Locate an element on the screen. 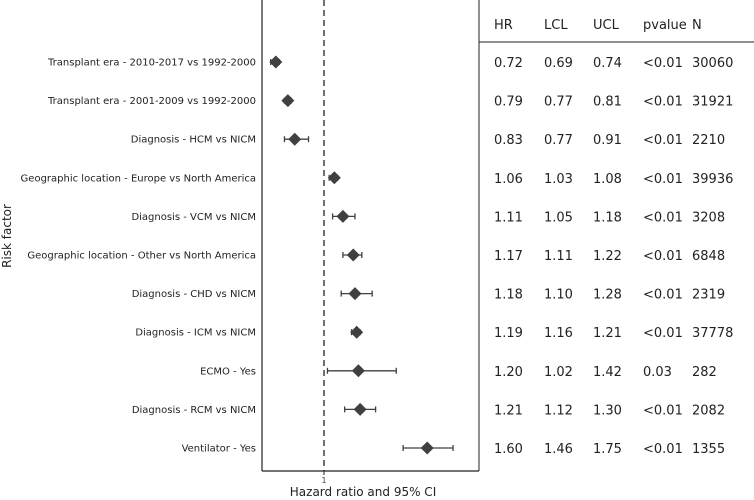 This screenshot has width=754, height=500. table-cell: 1.46 is located at coordinates (558, 449).